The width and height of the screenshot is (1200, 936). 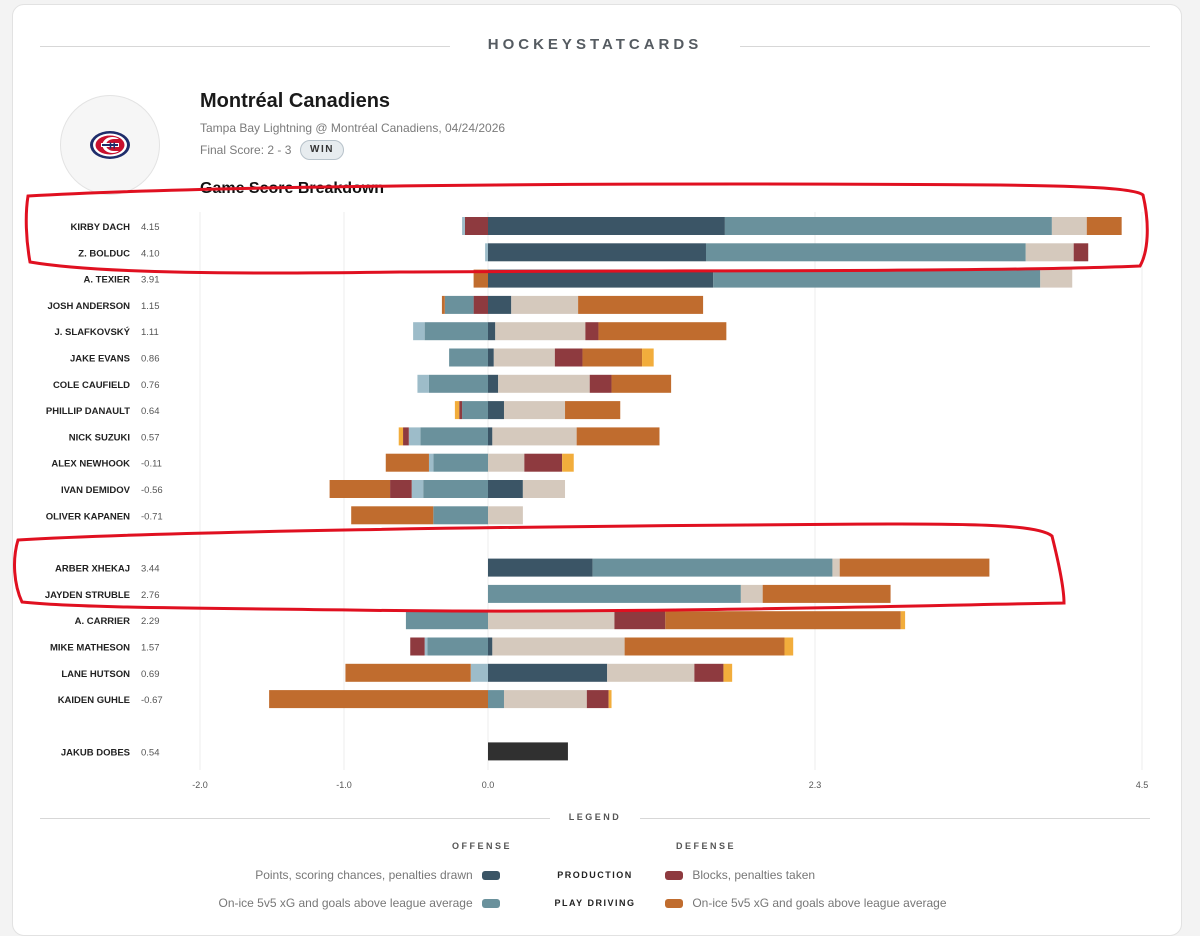 What do you see at coordinates (364, 875) in the screenshot?
I see `legend-production-offense-label: Points, scoring chances, penalties drawn` at bounding box center [364, 875].